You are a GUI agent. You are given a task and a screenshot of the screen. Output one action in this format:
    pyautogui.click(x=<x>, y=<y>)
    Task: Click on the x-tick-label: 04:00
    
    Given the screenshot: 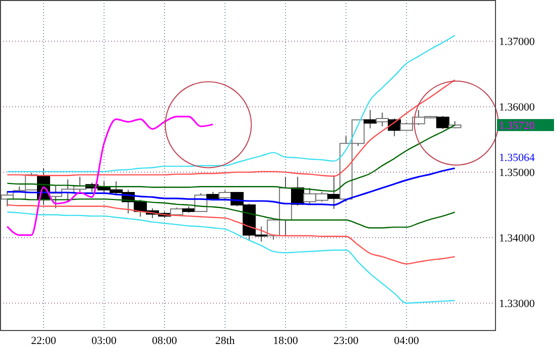 What is the action you would take?
    pyautogui.click(x=407, y=341)
    